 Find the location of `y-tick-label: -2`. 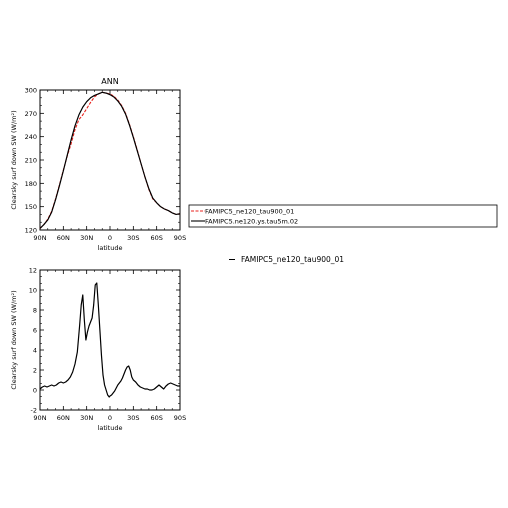

y-tick-label: -2 is located at coordinates (34, 411).